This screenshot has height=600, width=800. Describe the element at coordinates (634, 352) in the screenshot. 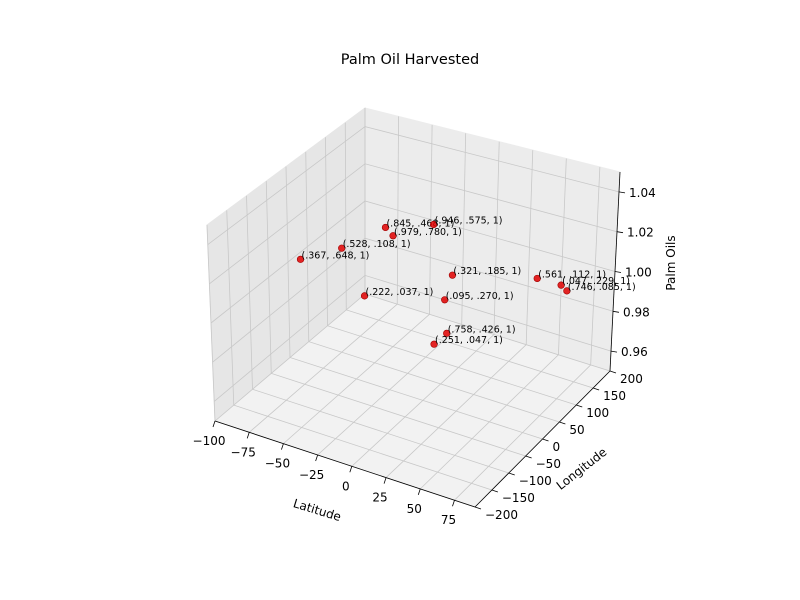

I see `z-tick-label: 0.96` at that location.